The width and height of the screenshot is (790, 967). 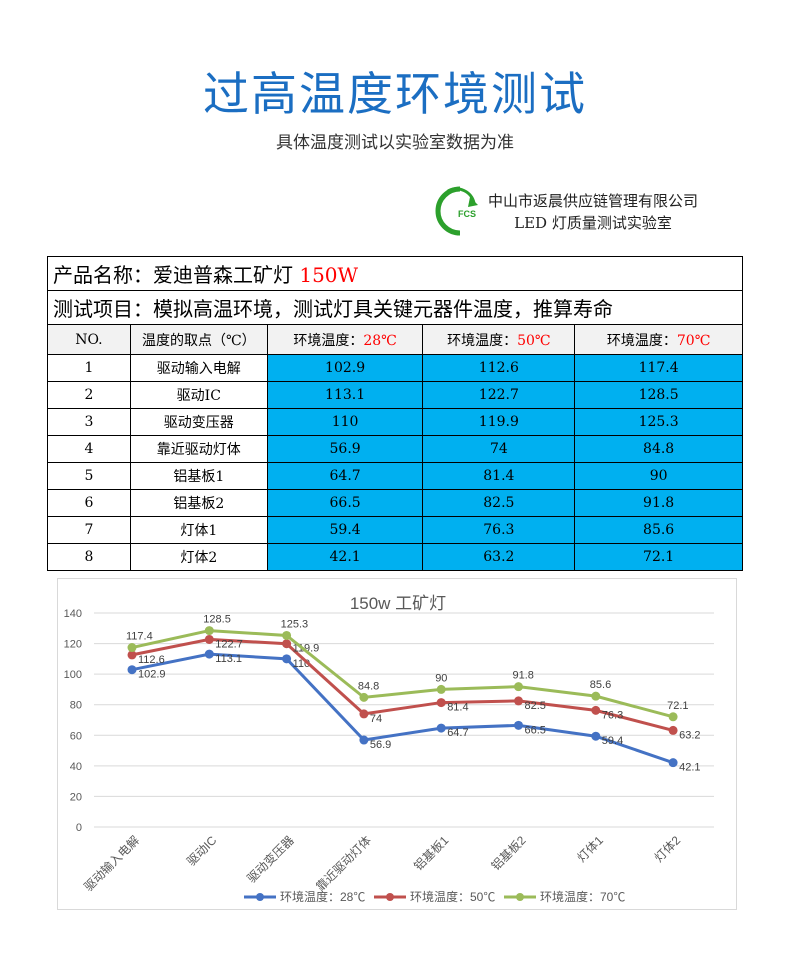 What do you see at coordinates (322, 896) in the screenshot?
I see `legend-label: 环境温度：28℃` at bounding box center [322, 896].